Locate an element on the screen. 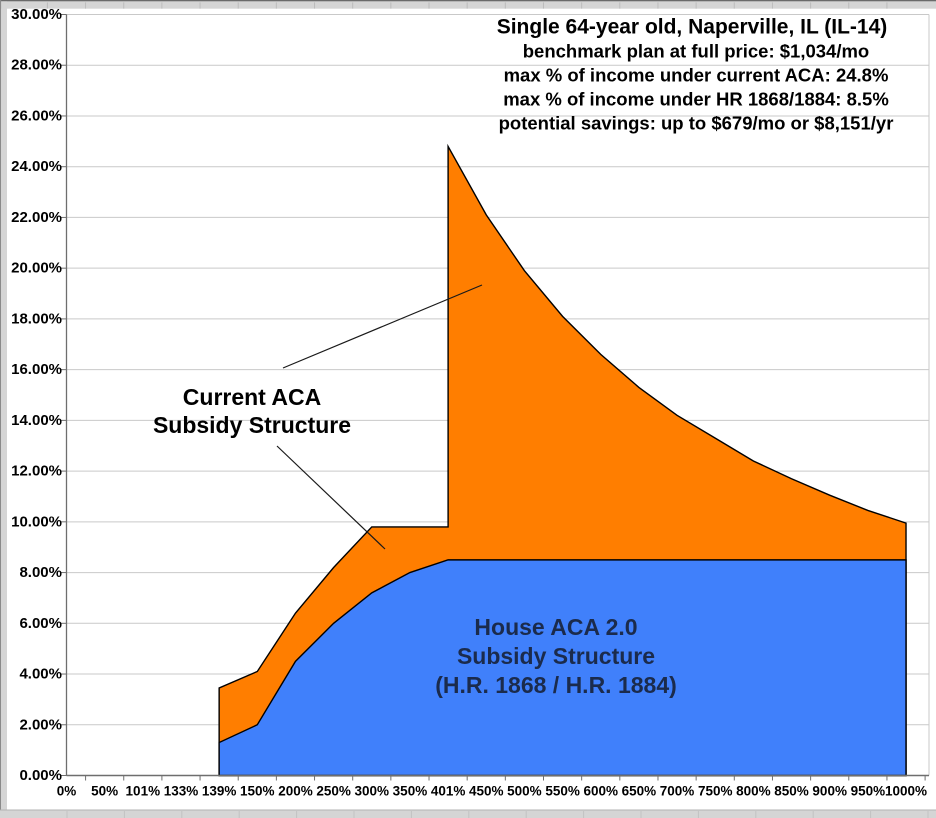  x-tick-label: 101% is located at coordinates (143, 791).